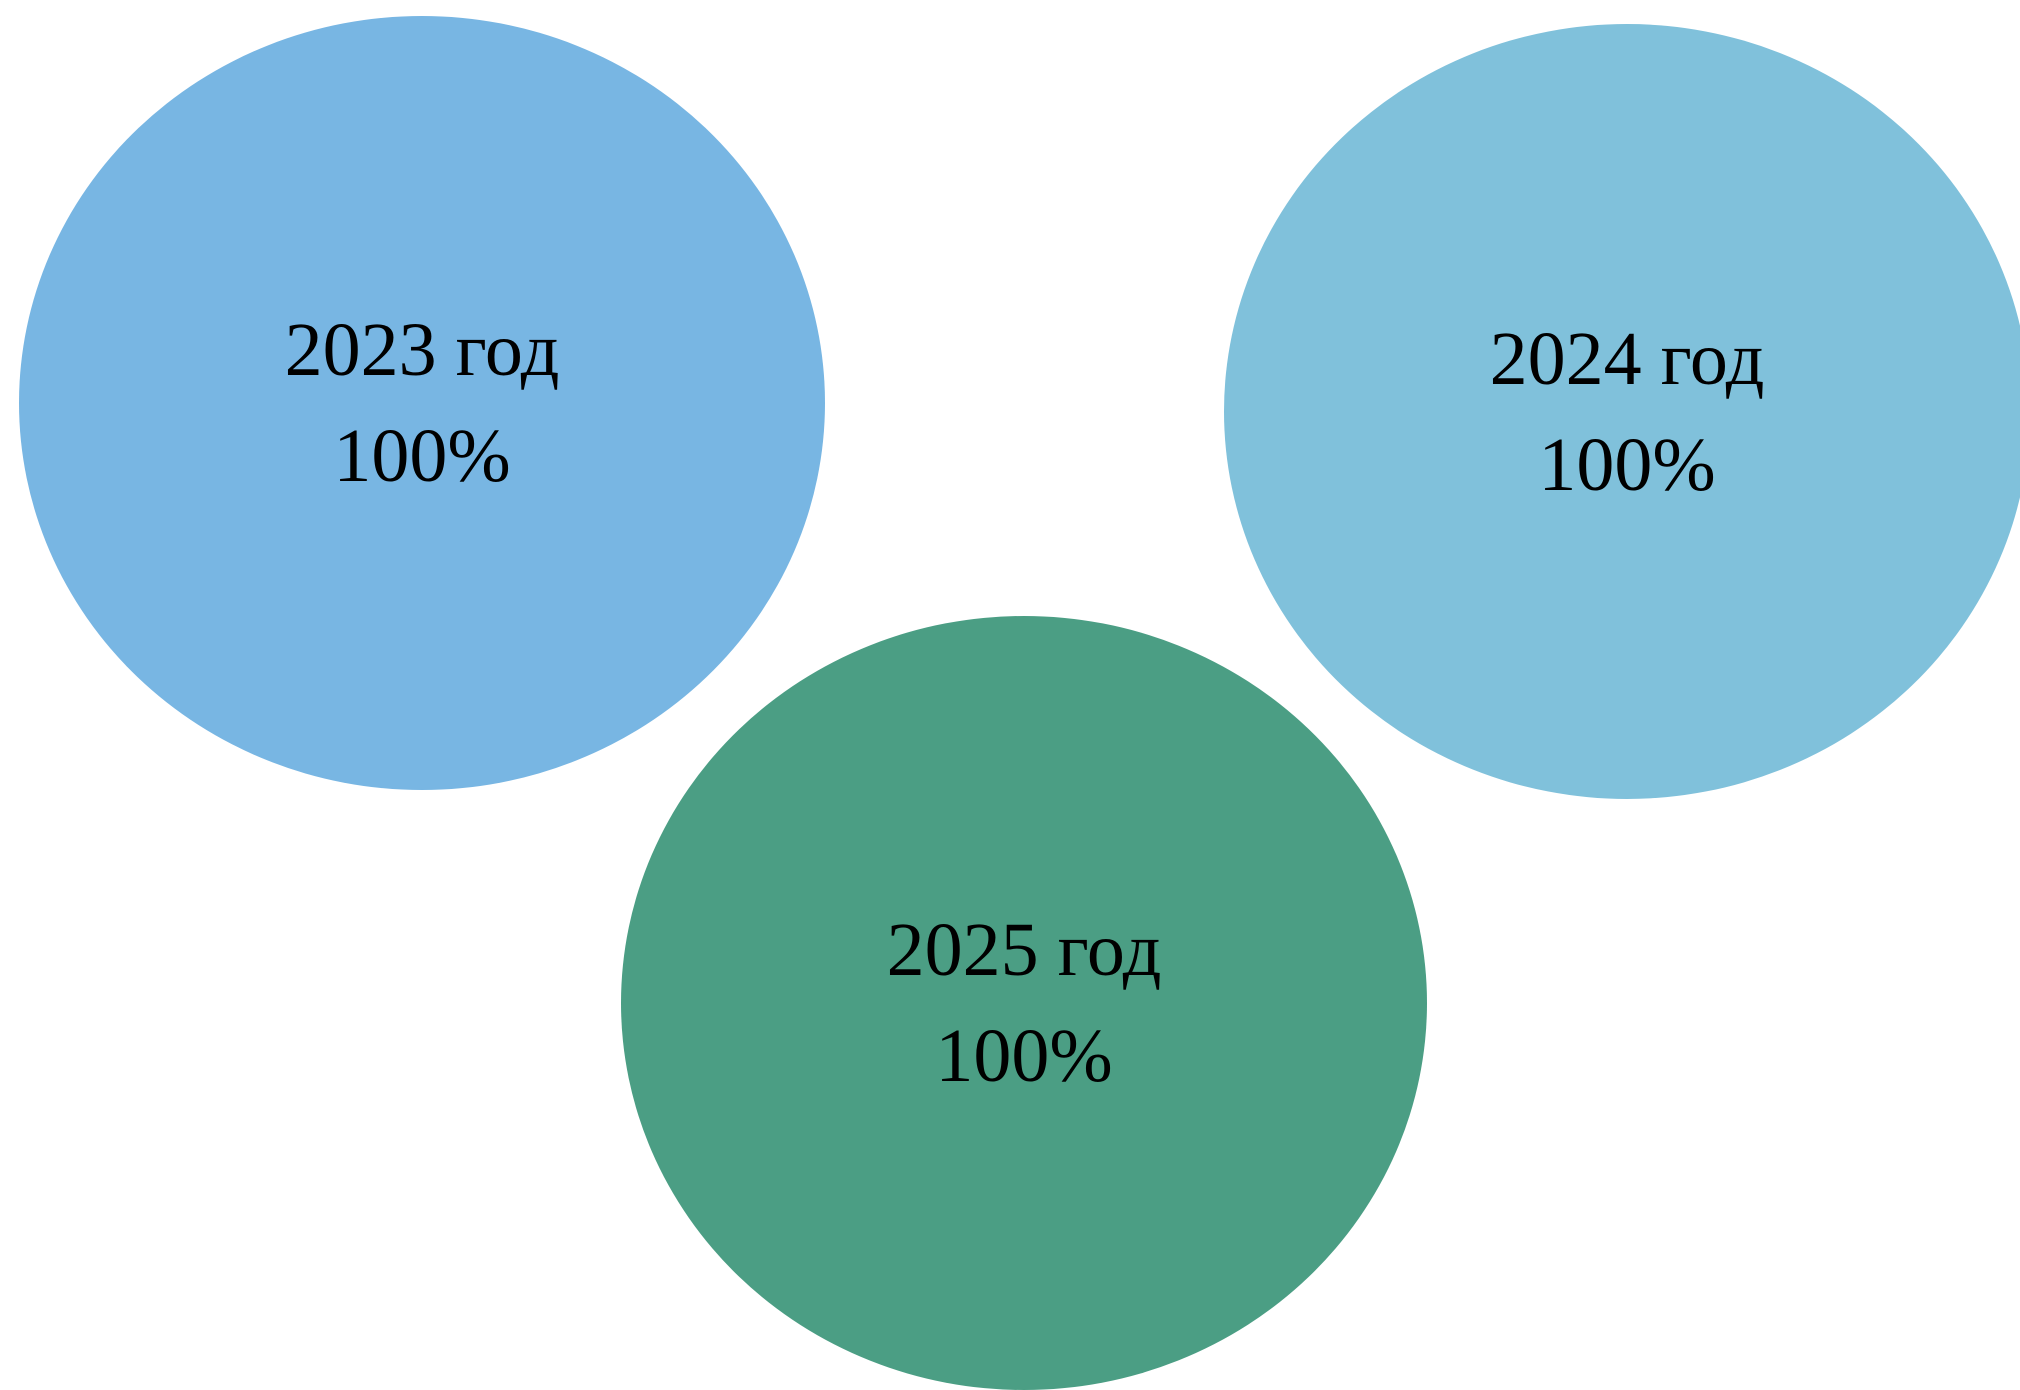 The image size is (2020, 1390). I want to click on percent-label-2025: 100%, so click(1023, 1056).